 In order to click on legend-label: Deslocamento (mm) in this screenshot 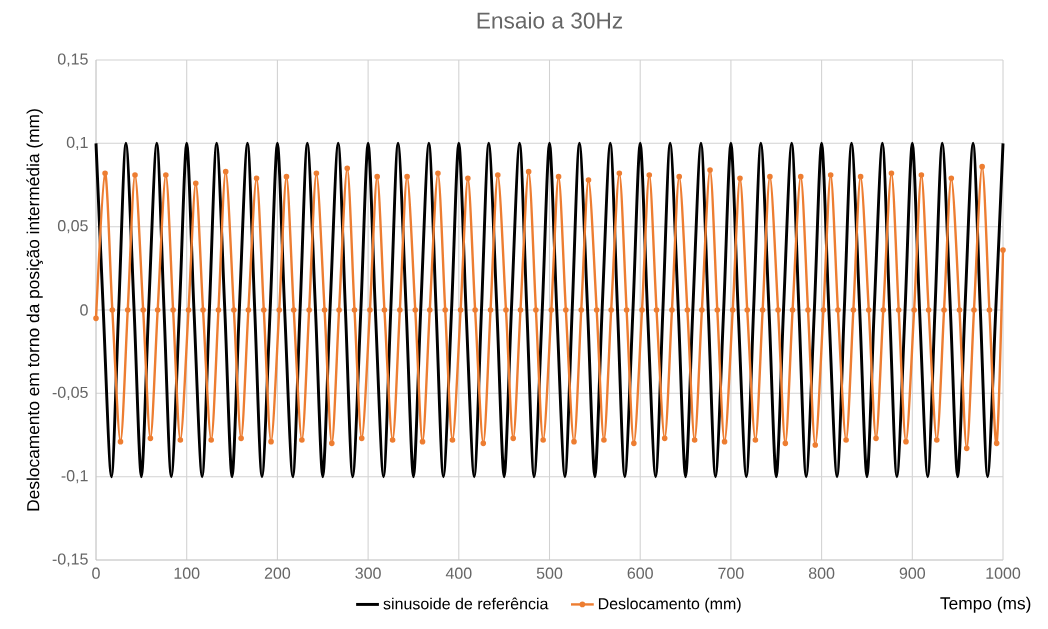, I will do `click(669, 605)`.